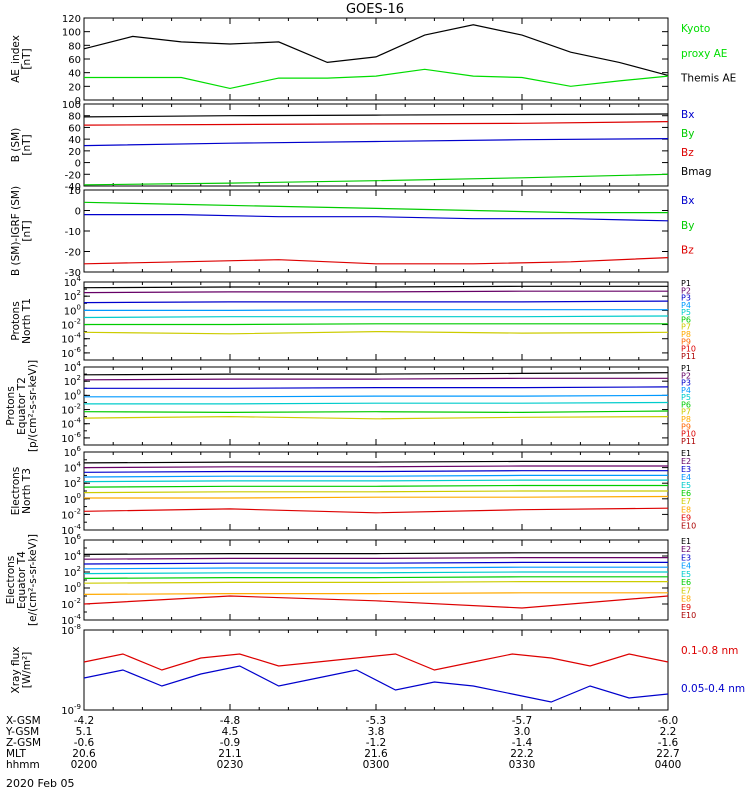 Image resolution: width=750 pixels, height=800 pixels. Describe the element at coordinates (229, 754) in the screenshot. I see `axis-row-value: 21.1` at that location.